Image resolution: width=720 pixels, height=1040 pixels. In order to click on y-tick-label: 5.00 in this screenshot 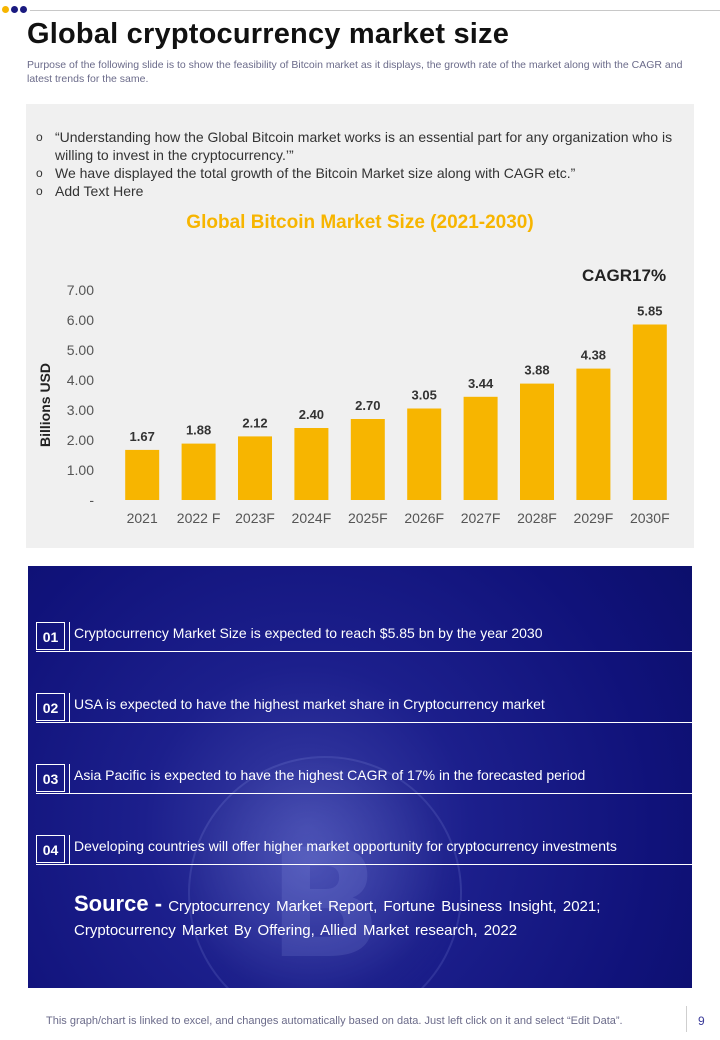, I will do `click(80, 350)`.